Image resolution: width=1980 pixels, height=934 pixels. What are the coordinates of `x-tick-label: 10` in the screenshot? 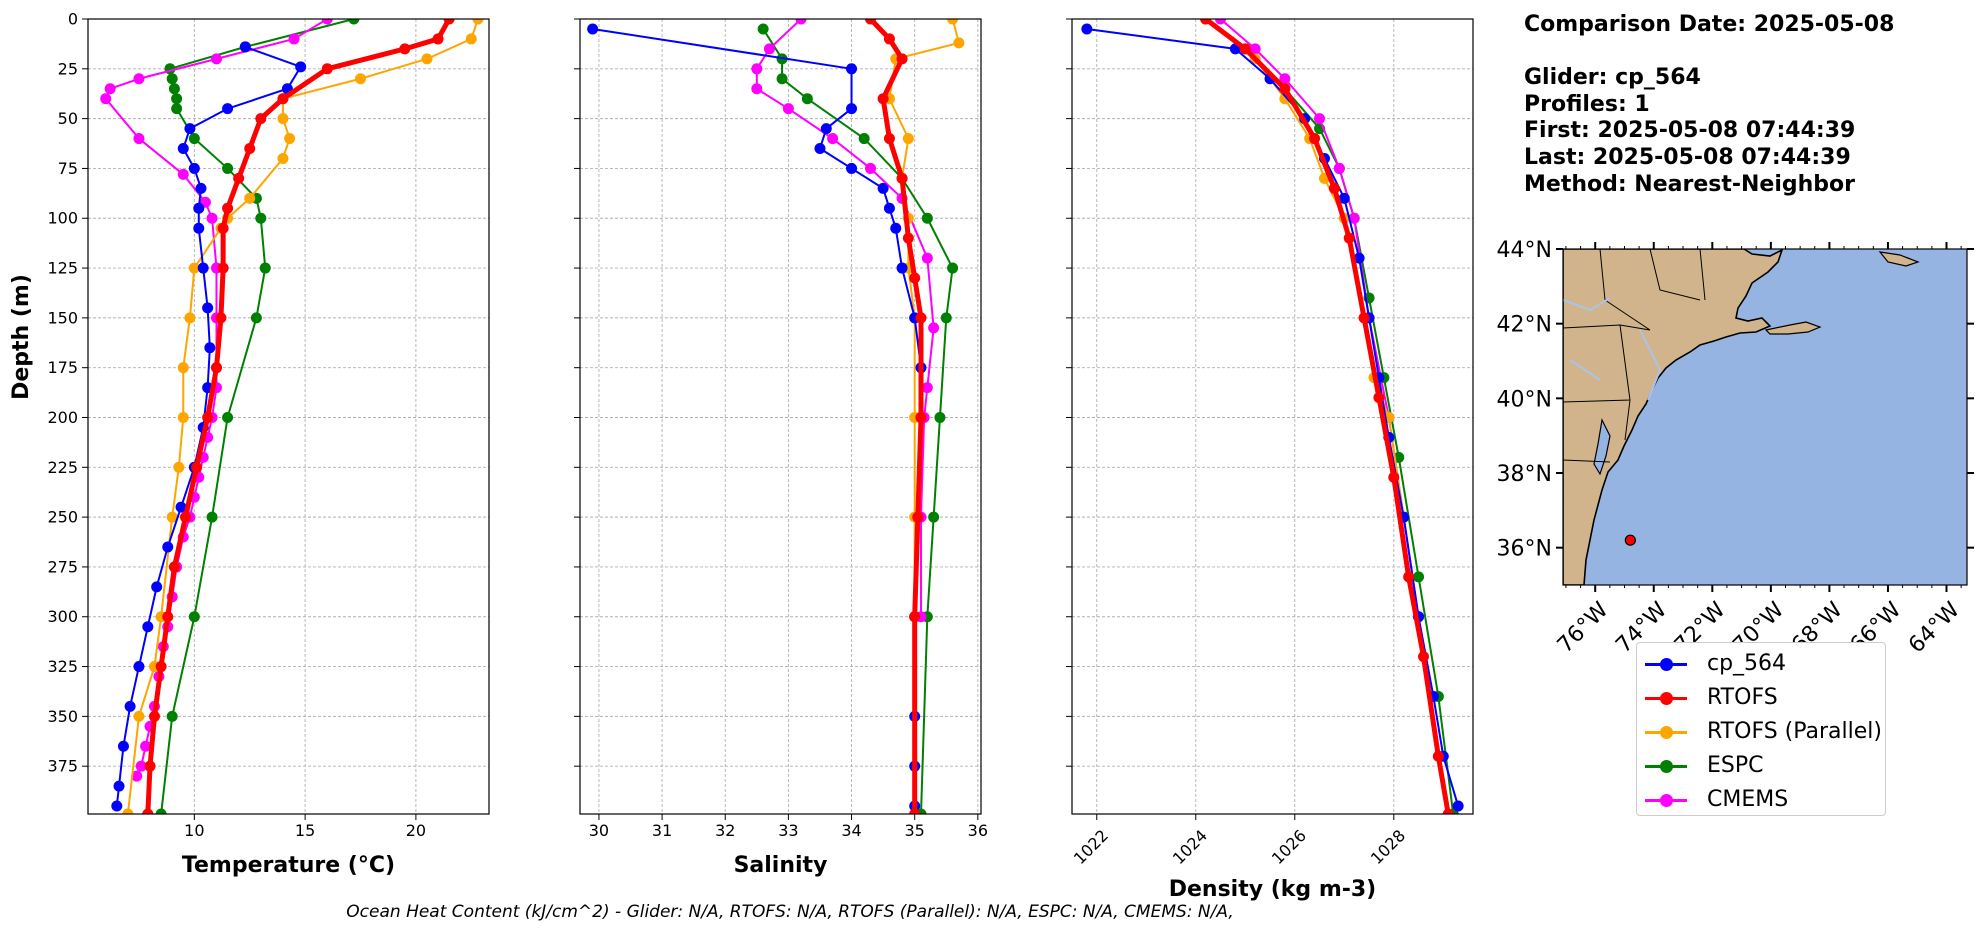 It's located at (194, 830).